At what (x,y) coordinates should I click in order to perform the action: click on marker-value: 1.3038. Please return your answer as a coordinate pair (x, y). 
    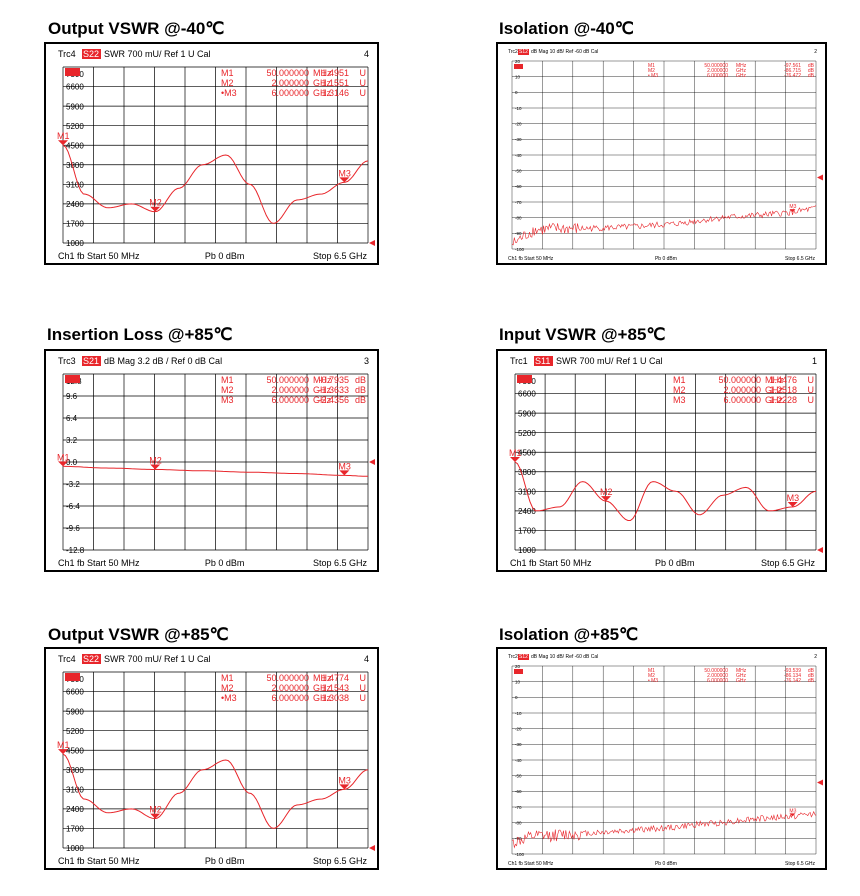
    Looking at the image, I should click on (335, 698).